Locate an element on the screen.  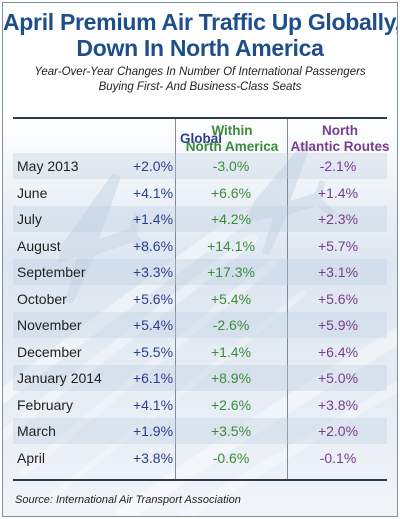
value-cell: +14.1% is located at coordinates (231, 245).